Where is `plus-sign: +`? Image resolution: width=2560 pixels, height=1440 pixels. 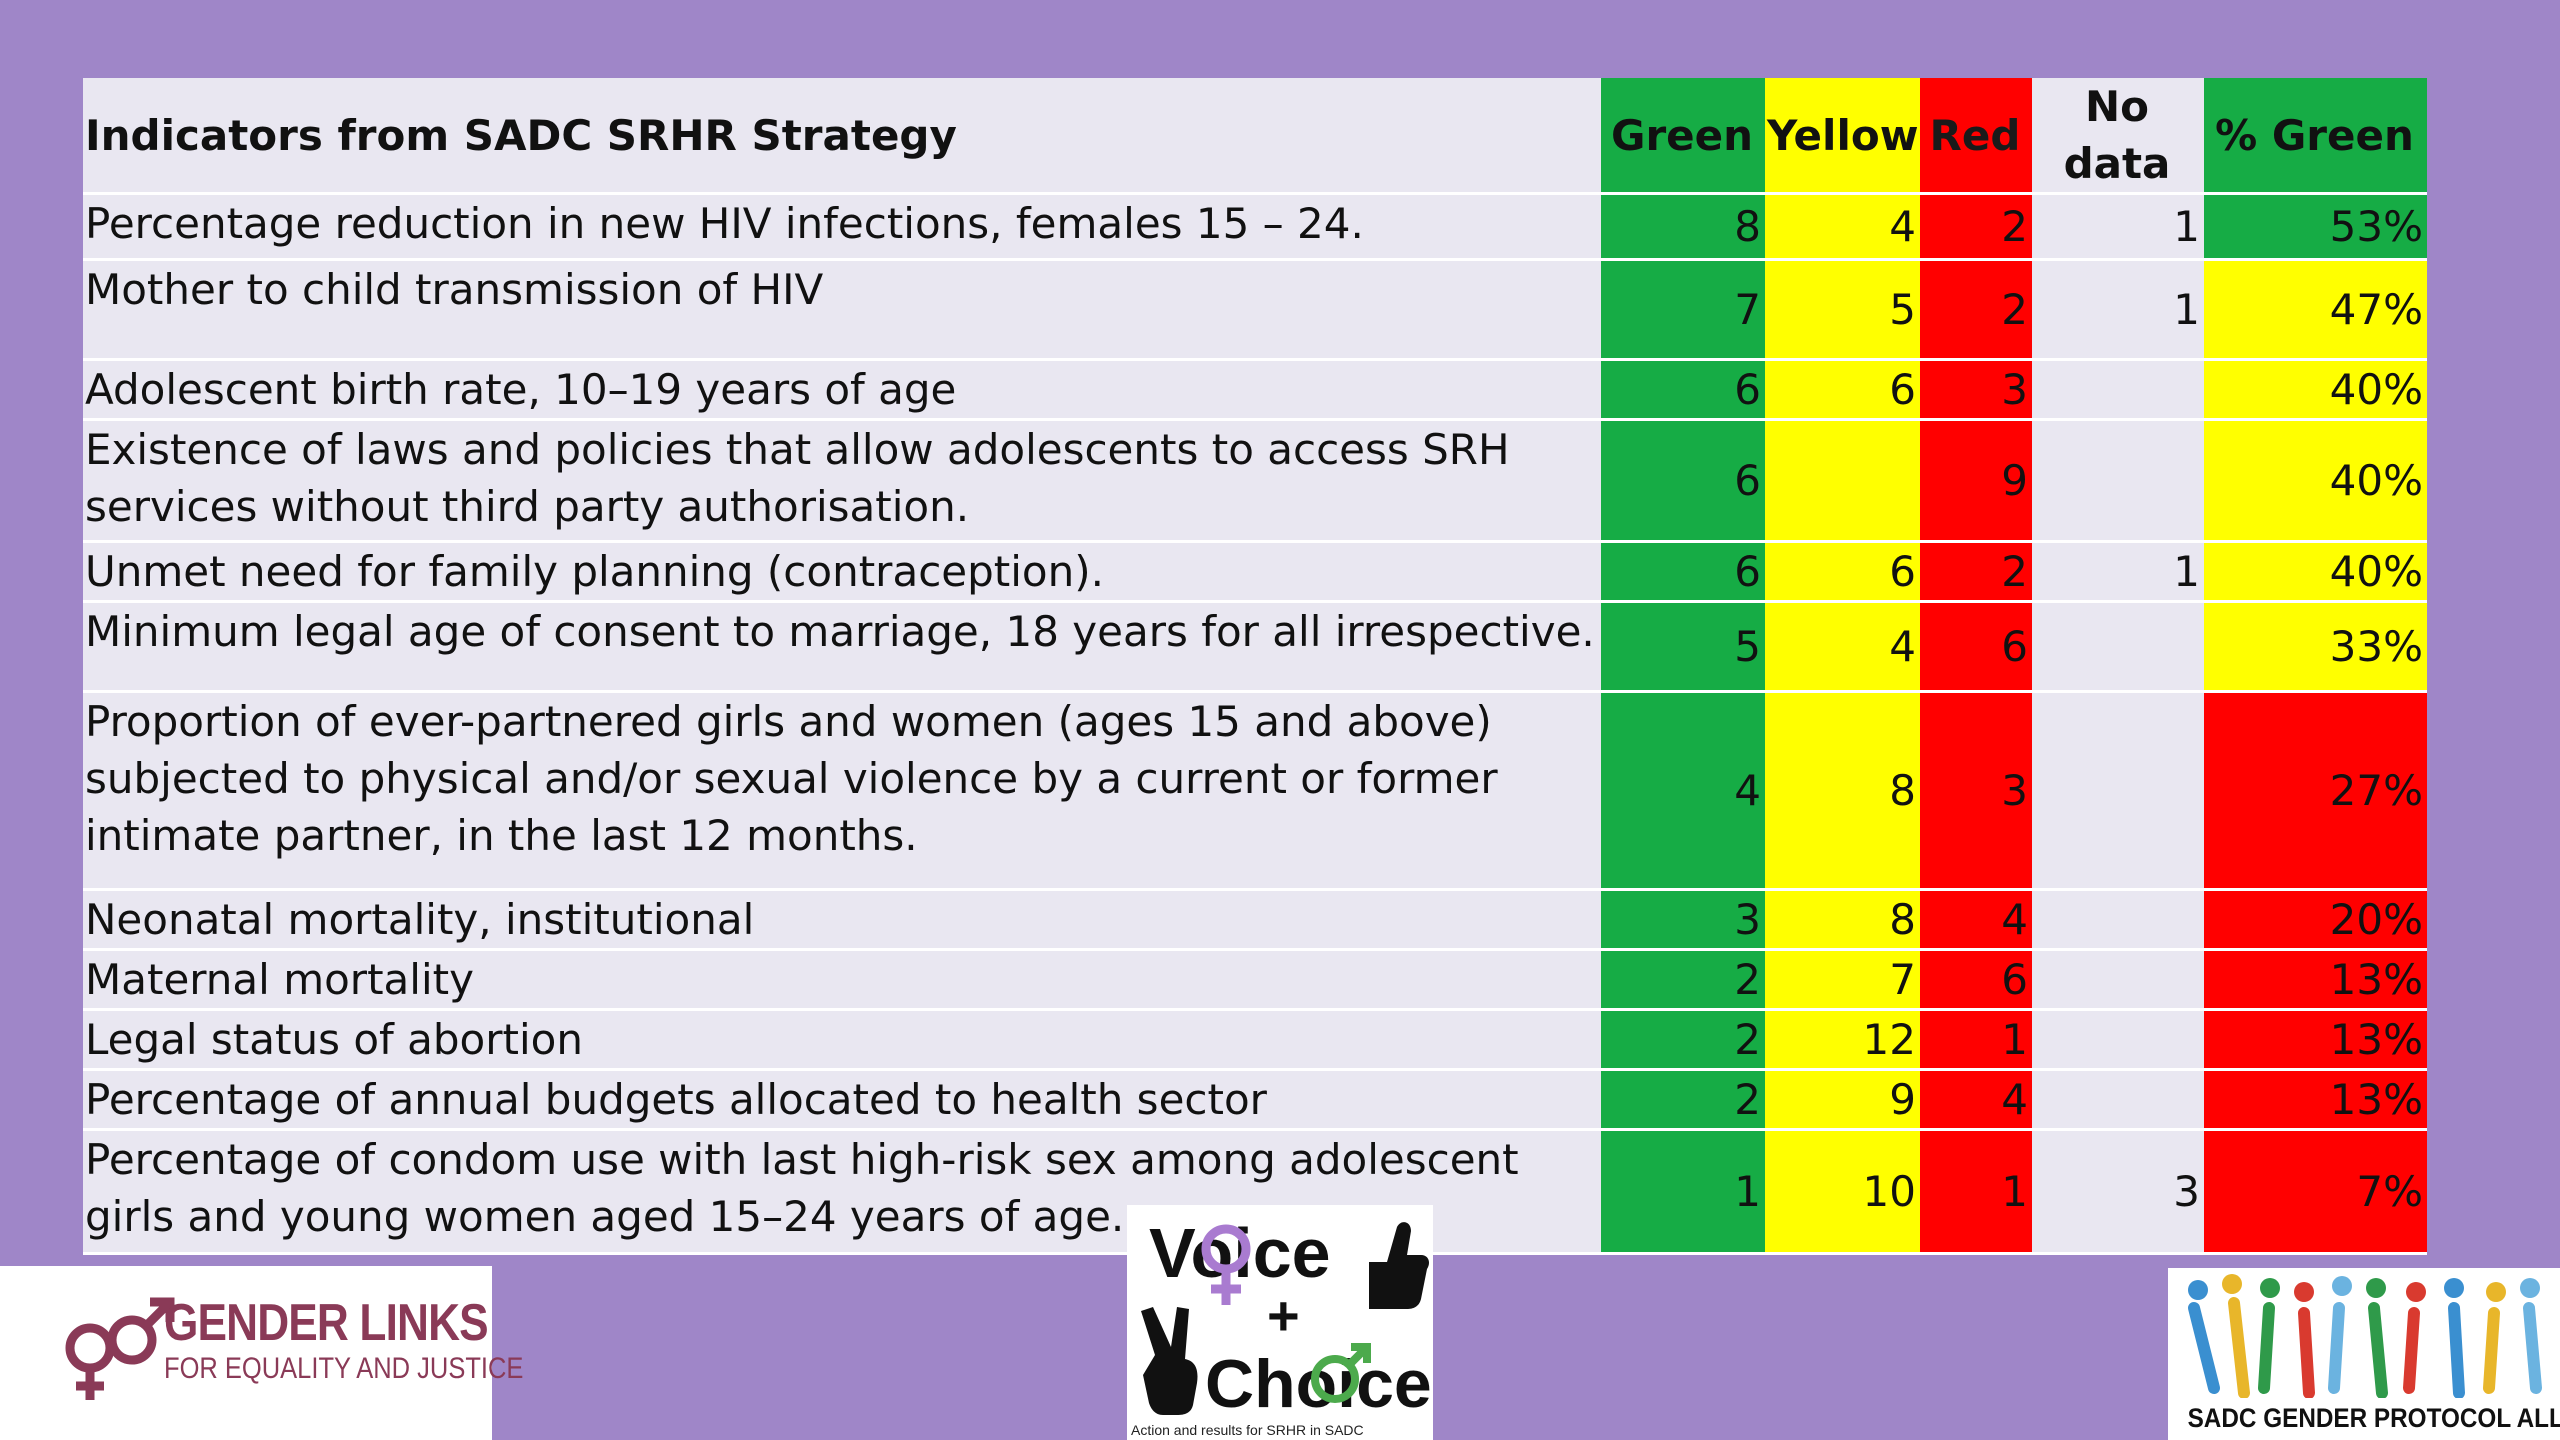 plus-sign: + is located at coordinates (1283, 1315).